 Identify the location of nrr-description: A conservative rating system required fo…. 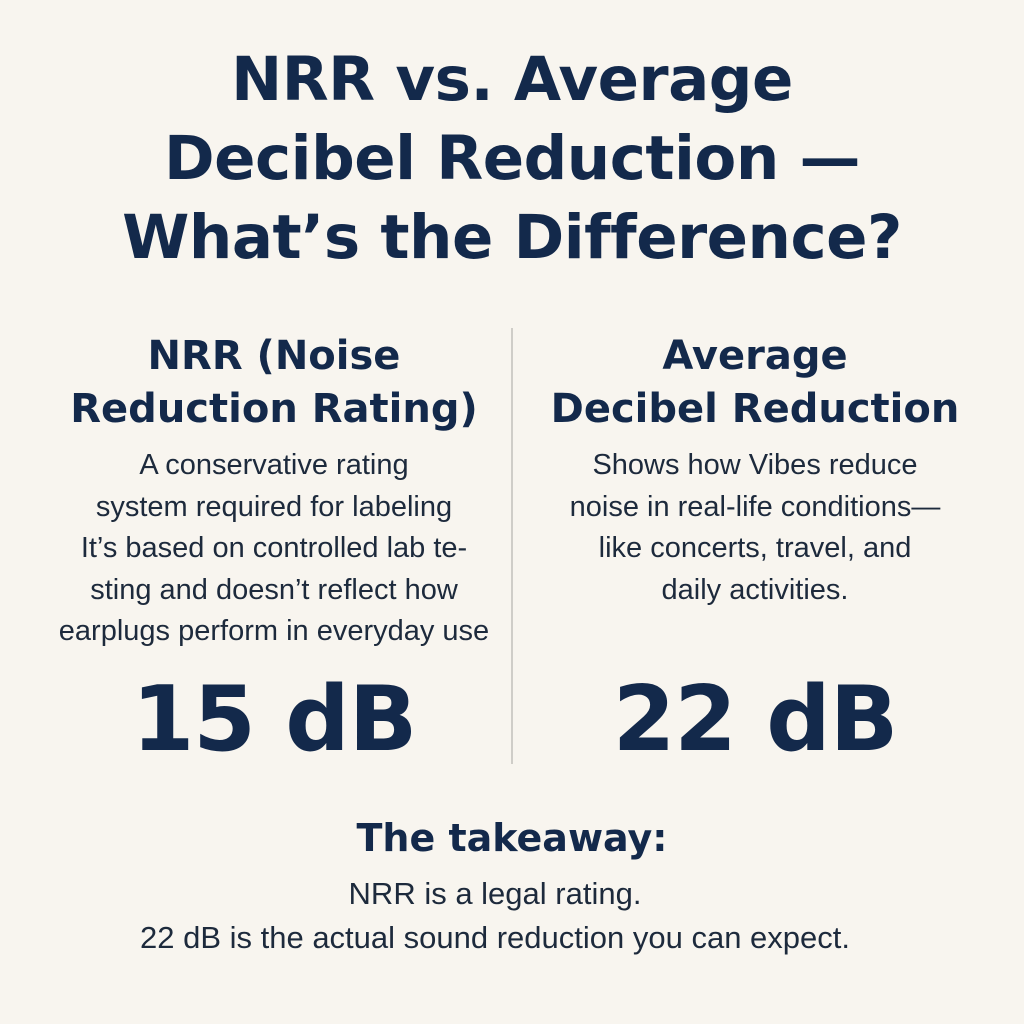
(274, 549).